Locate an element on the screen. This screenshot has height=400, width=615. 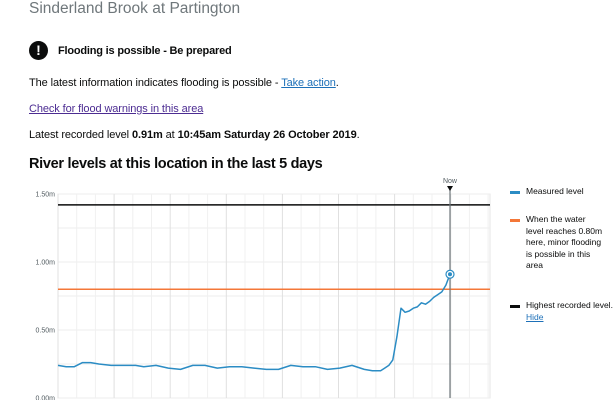
latest-prefix: Latest recorded level is located at coordinates (80, 135).